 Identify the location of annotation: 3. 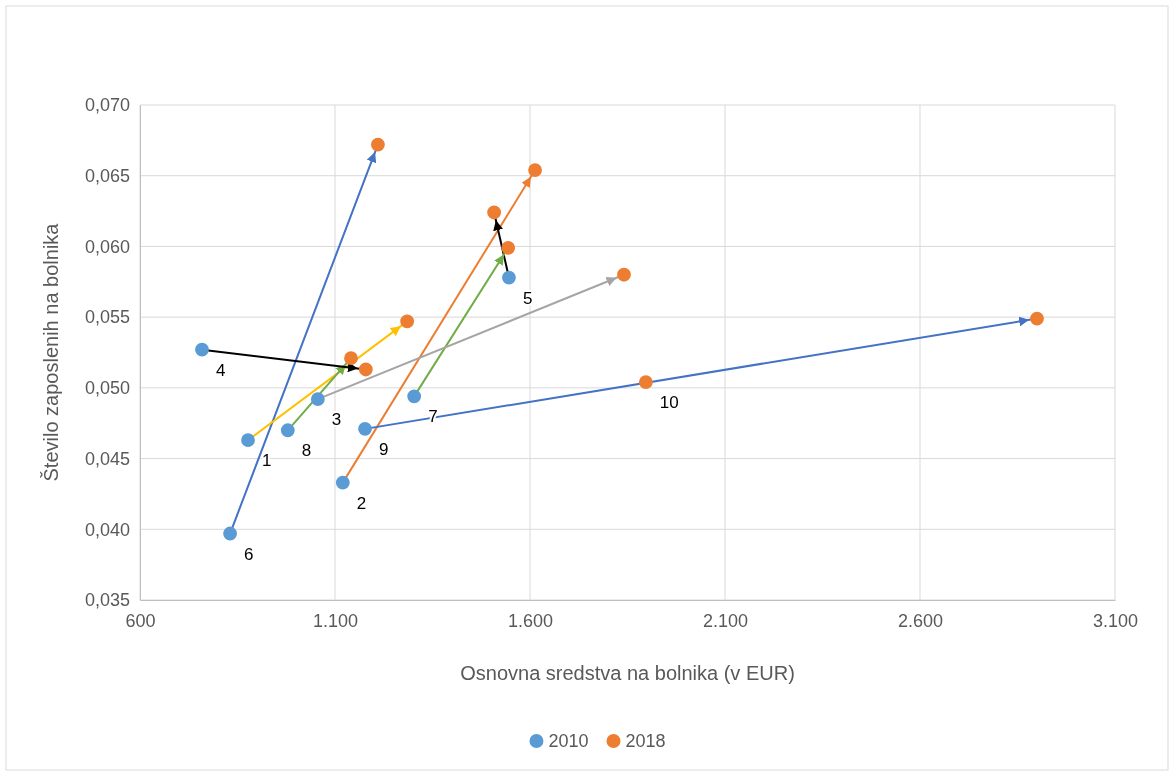
(336, 420).